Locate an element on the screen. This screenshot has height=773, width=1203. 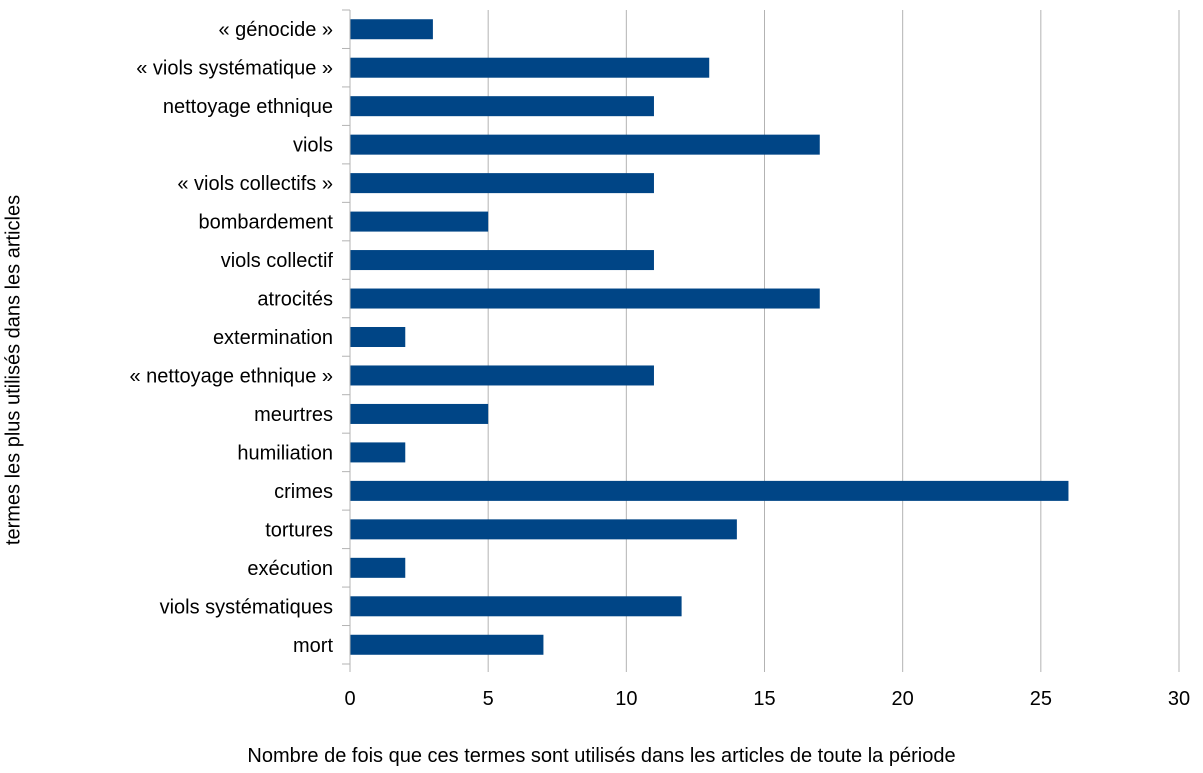
category-label: extermination is located at coordinates (273, 338).